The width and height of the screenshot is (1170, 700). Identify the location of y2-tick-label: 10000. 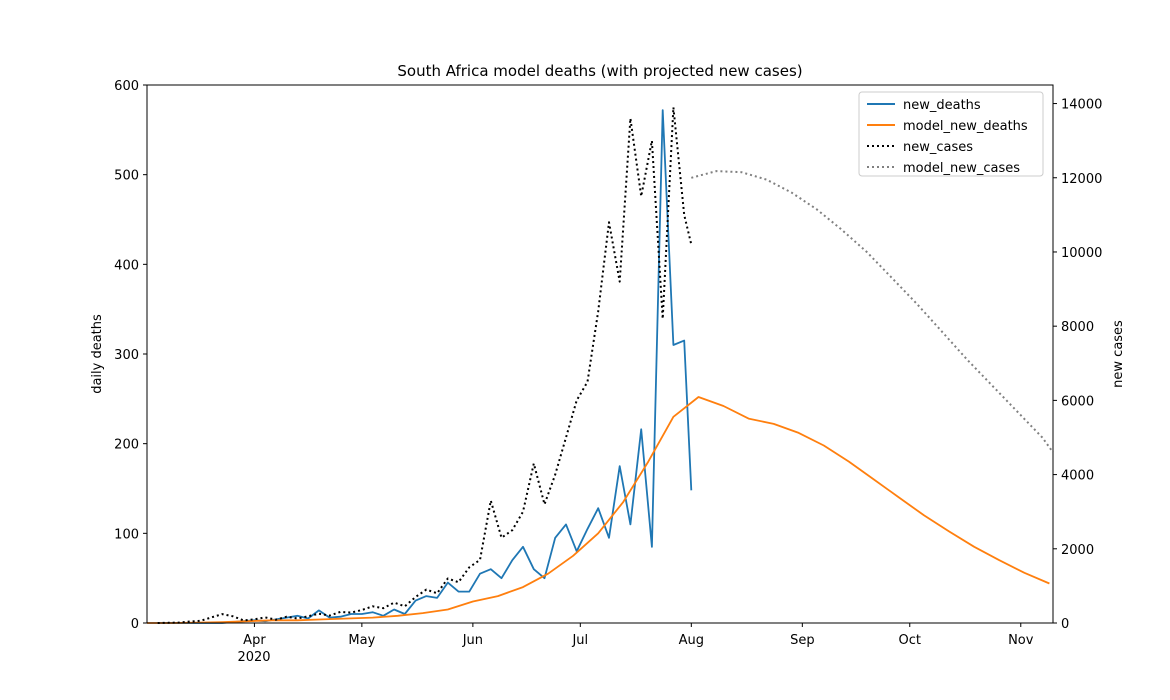
(1081, 253).